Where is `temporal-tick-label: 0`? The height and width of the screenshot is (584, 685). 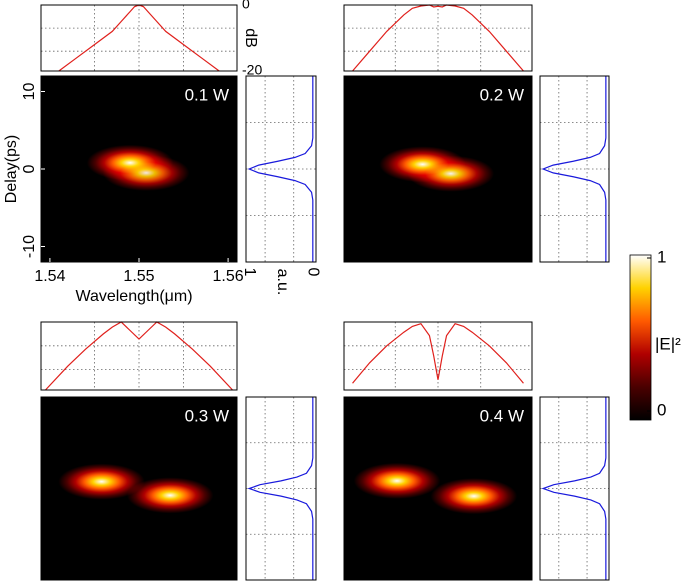
temporal-tick-label: 0 is located at coordinates (313, 272).